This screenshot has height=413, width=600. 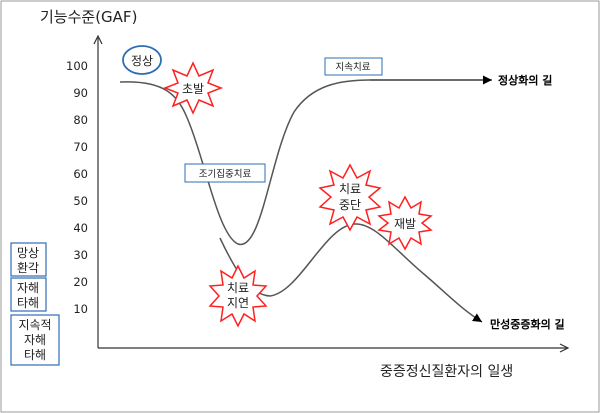 I want to click on treatment-stop-burst, so click(x=350, y=197).